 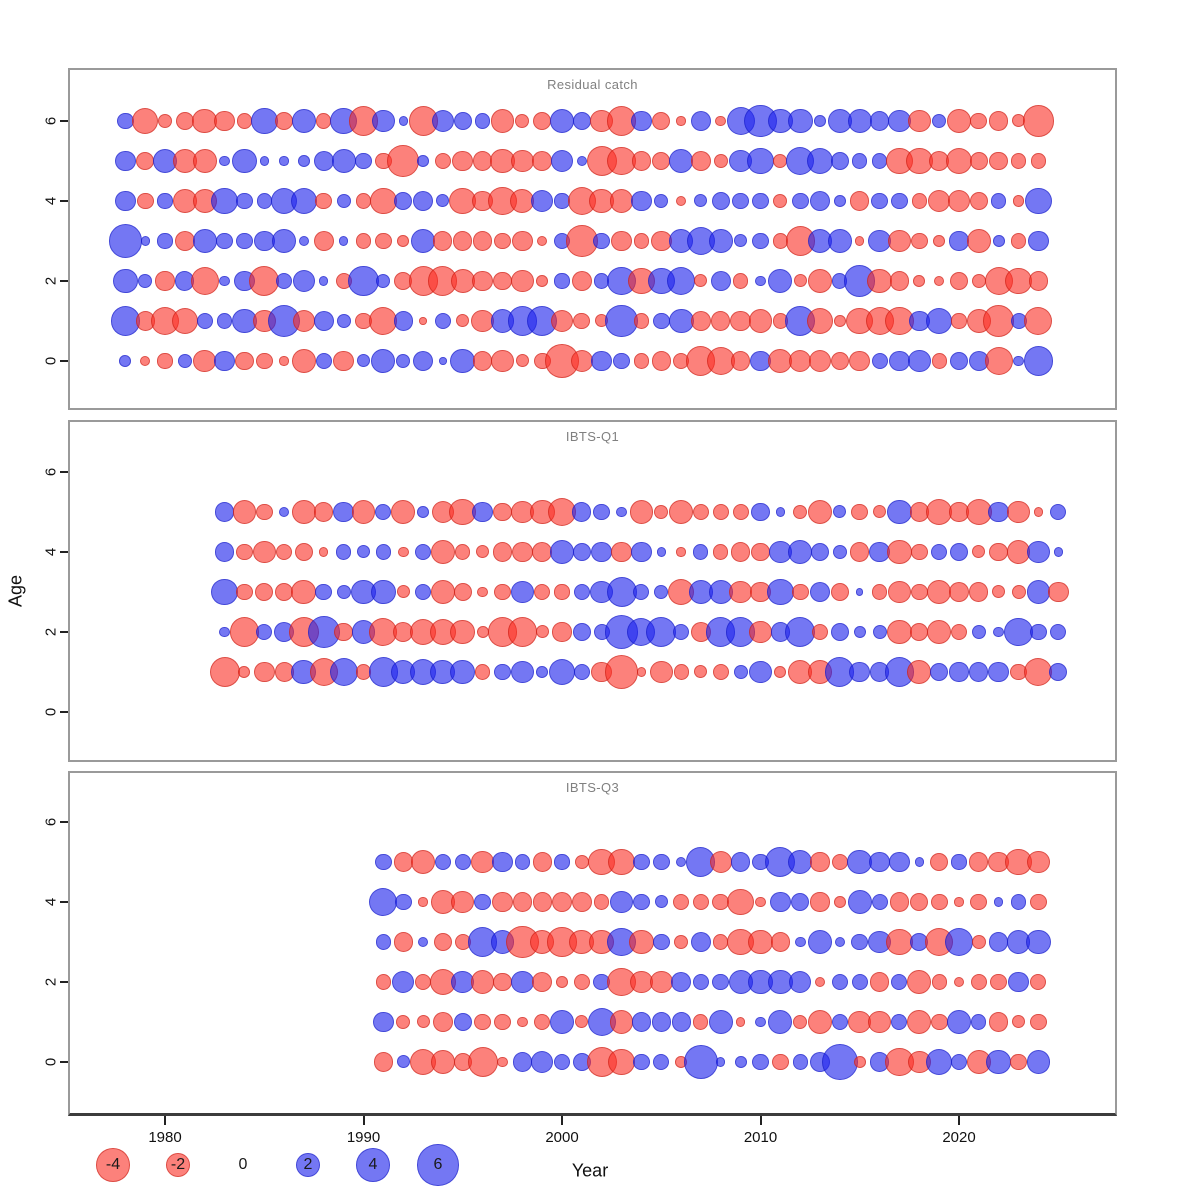 I want to click on y-axis-tick-label: 2, so click(x=51, y=982).